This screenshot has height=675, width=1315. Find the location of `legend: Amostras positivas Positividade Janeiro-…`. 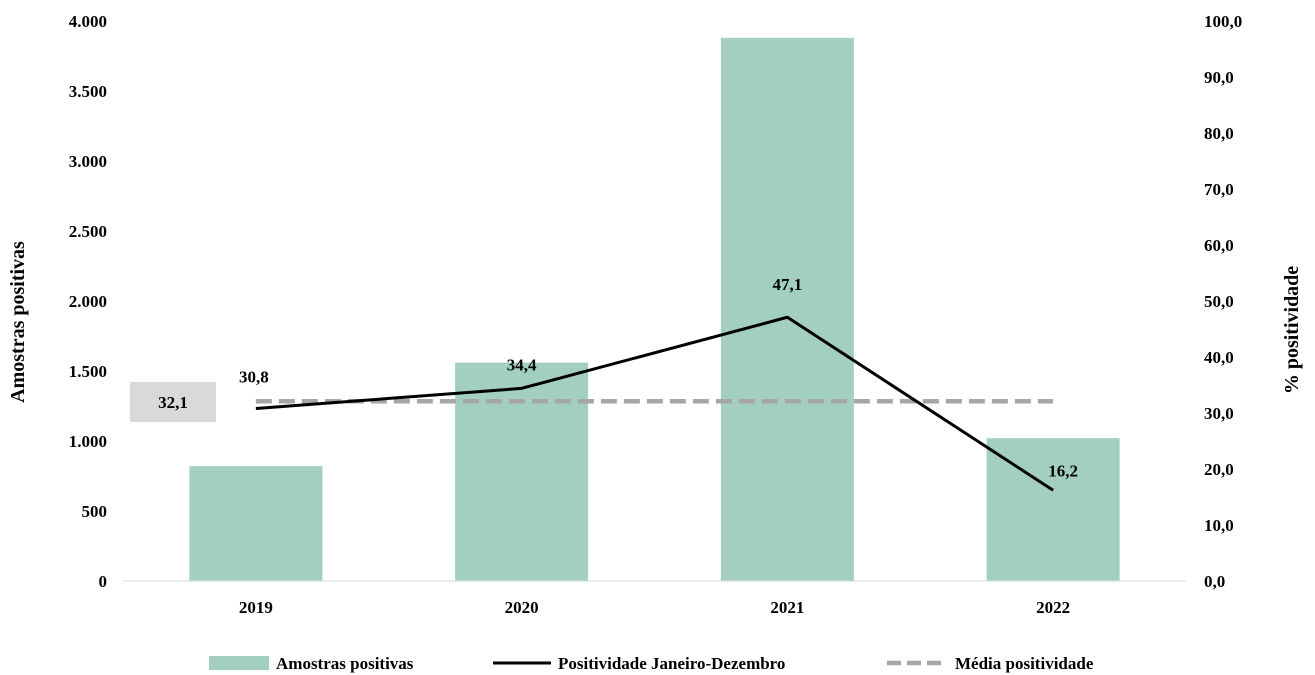

legend: Amostras positivas Positividade Janeiro-… is located at coordinates (651, 663).